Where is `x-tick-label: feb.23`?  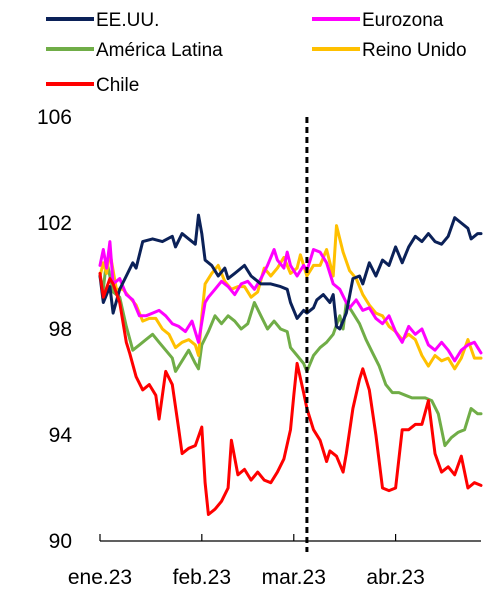
x-tick-label: feb.23 is located at coordinates (202, 577).